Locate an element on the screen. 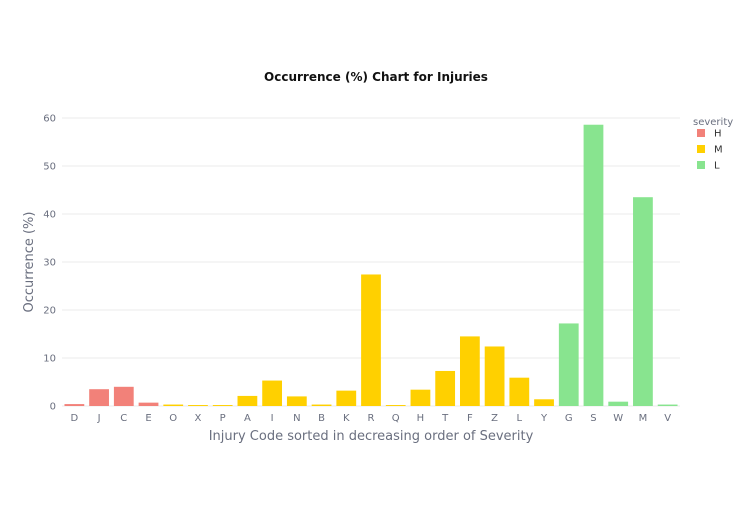 Image resolution: width=750 pixels, height=520 pixels. y-tick-label: 50 is located at coordinates (49, 167).